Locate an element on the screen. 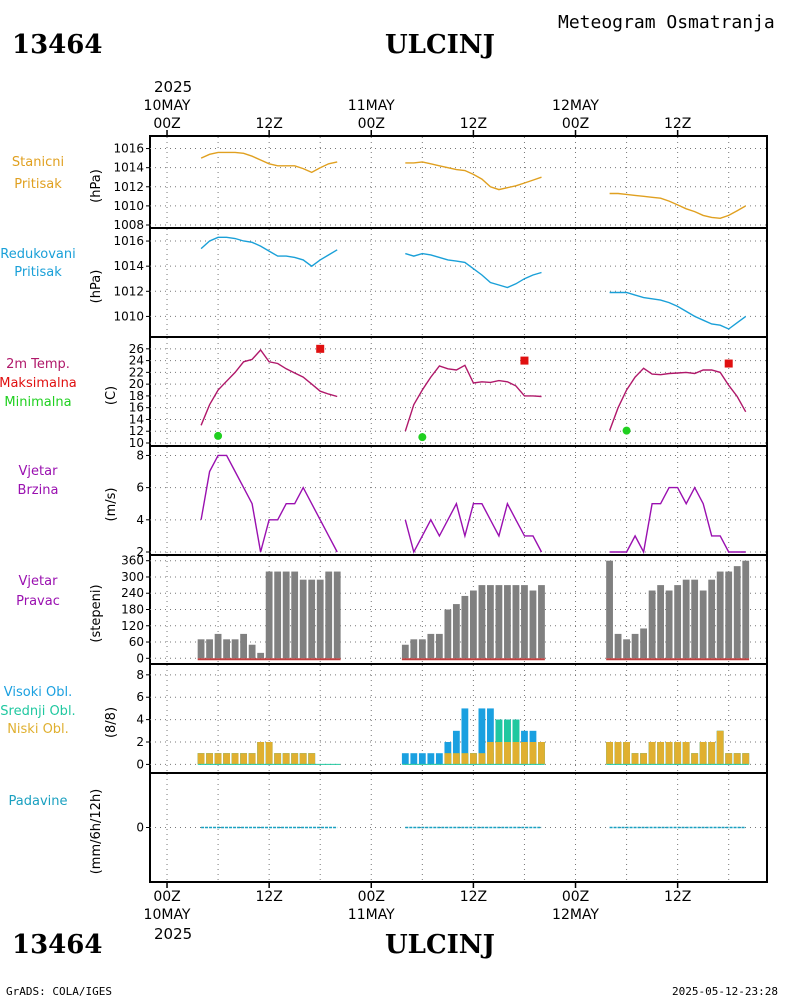 Image resolution: width=800 pixels, height=1000 pixels. y-tick-label: 1008 is located at coordinates (128, 225).